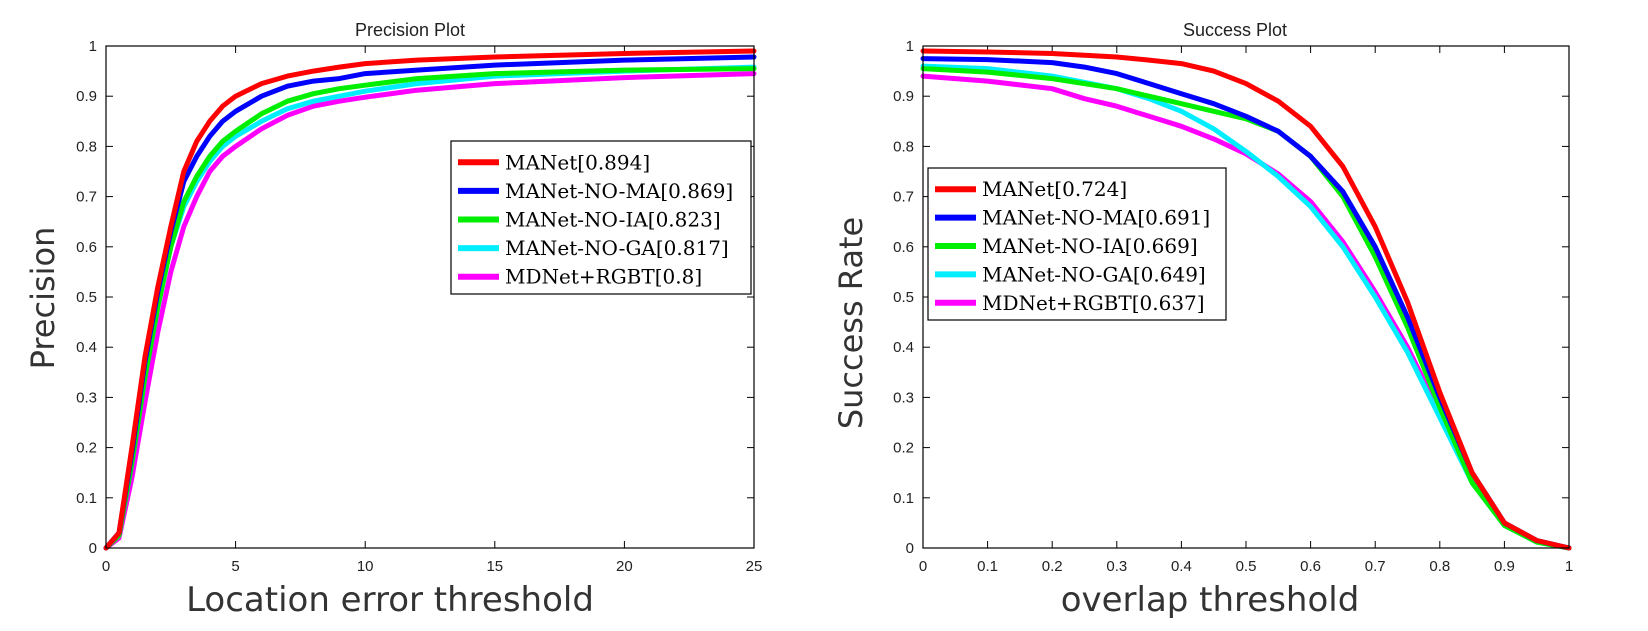 The image size is (1648, 631). I want to click on legend-entry: MANet[0.894], so click(577, 162).